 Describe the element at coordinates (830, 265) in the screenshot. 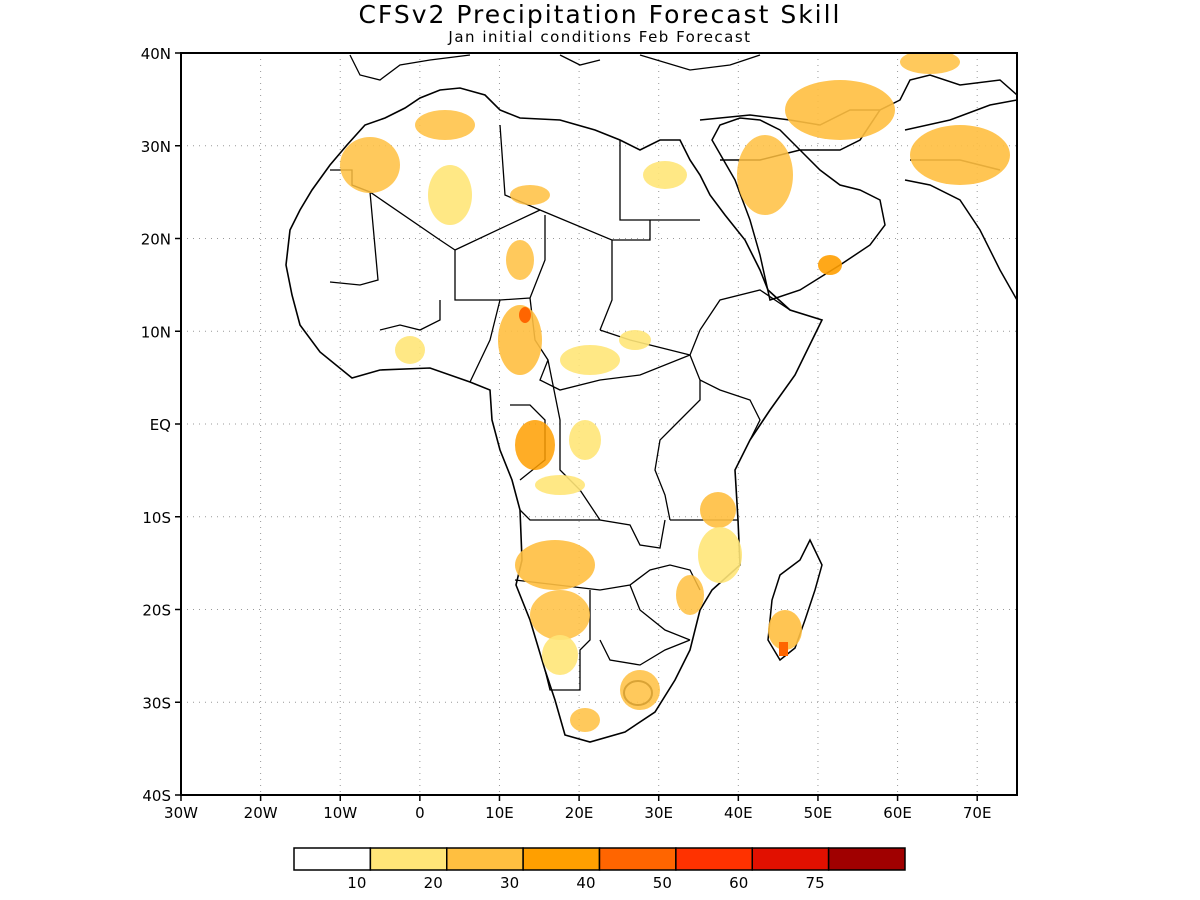

I see `shade-yemen` at that location.